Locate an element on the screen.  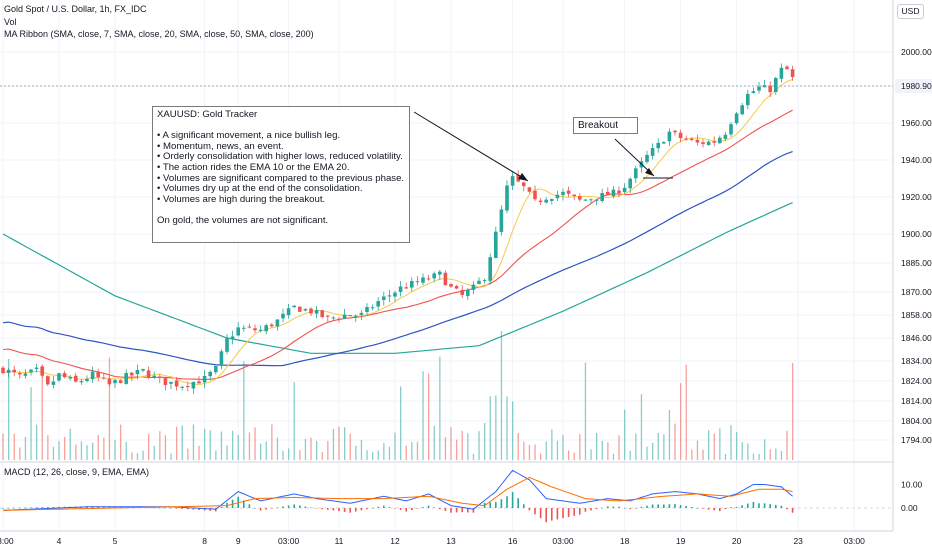
breakout-label: Breakout is located at coordinates (605, 125).